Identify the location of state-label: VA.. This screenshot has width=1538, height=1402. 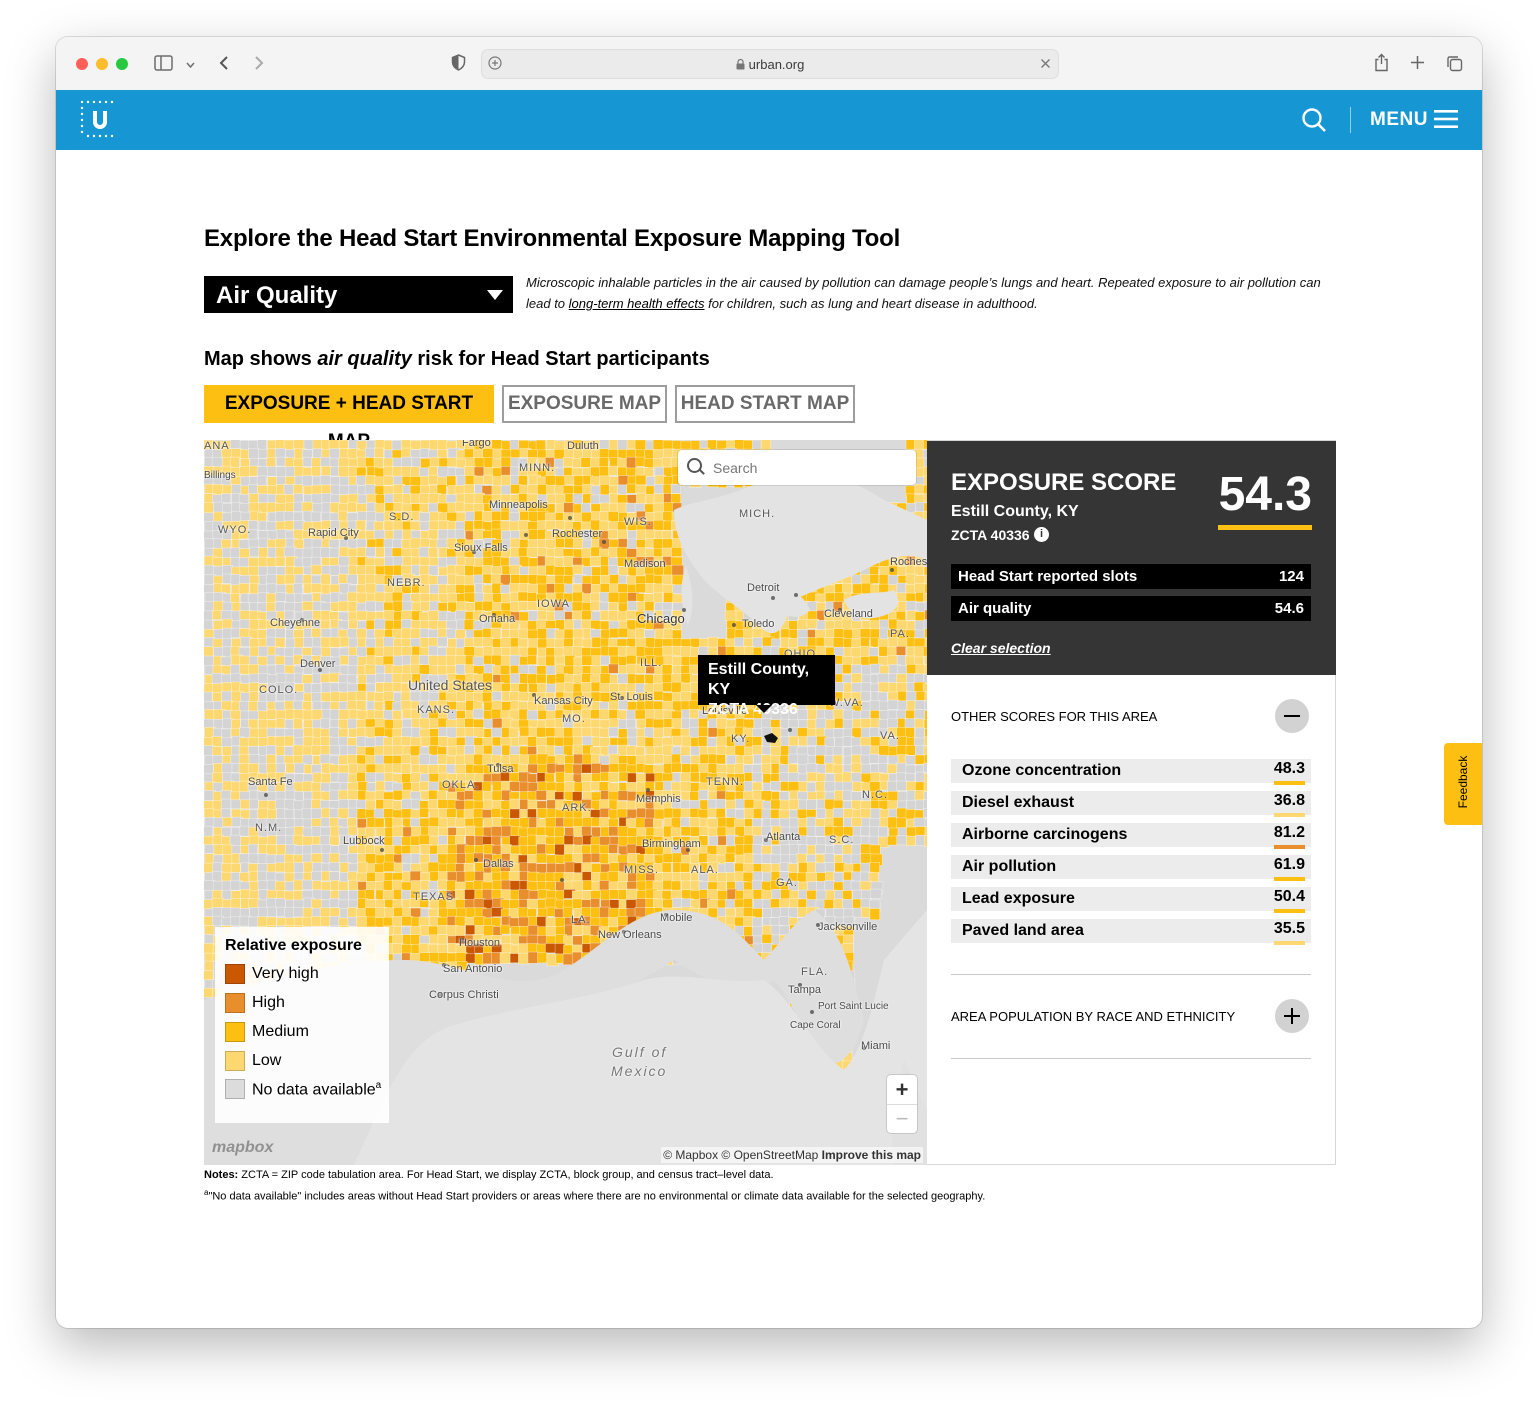
(890, 736).